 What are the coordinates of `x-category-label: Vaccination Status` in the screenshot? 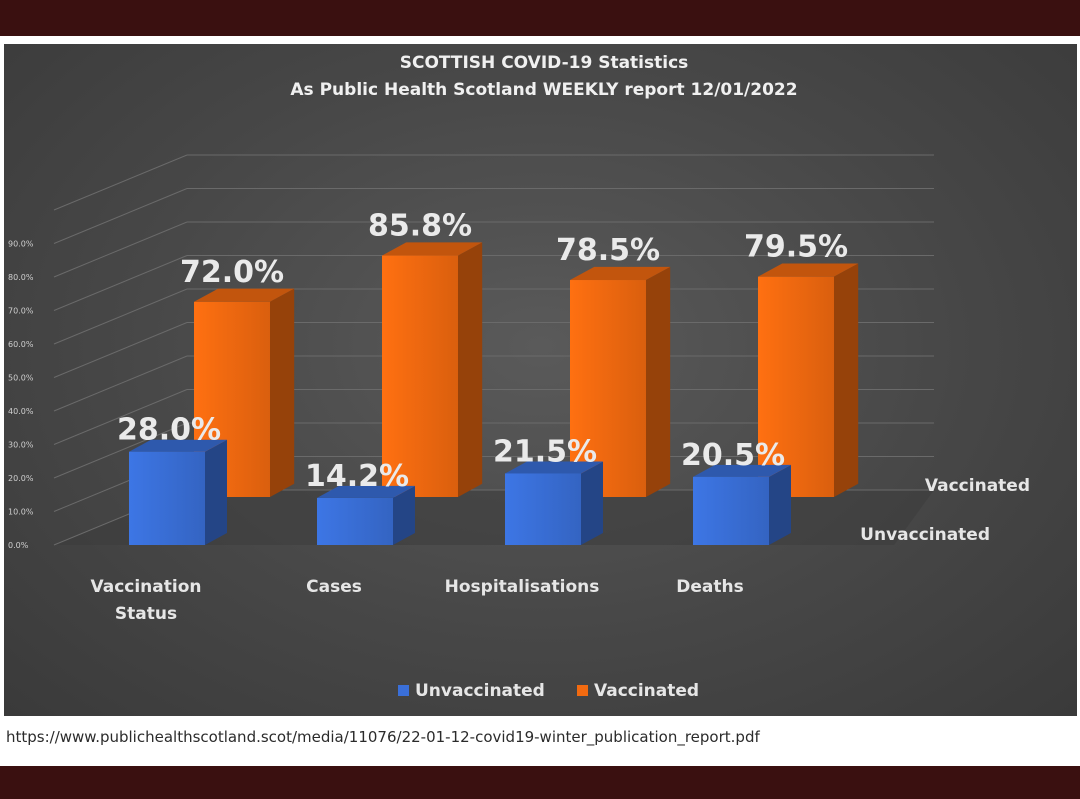 It's located at (146, 600).